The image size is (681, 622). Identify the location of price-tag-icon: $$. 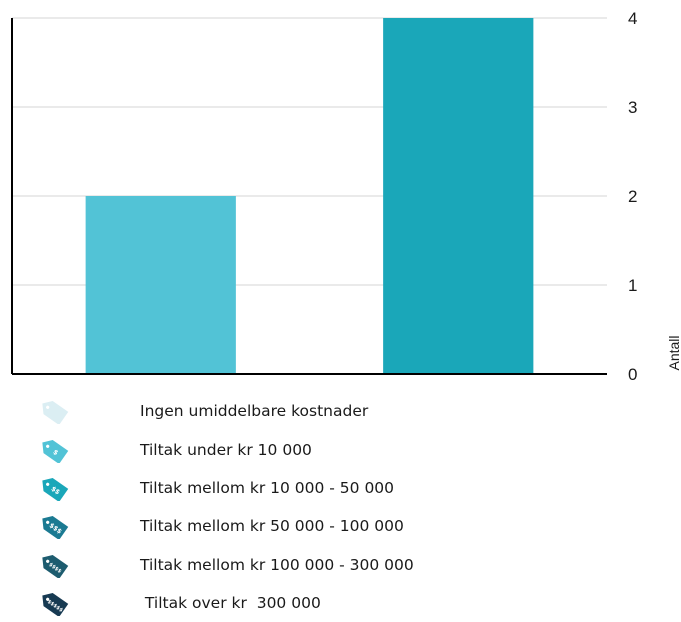
(55, 489).